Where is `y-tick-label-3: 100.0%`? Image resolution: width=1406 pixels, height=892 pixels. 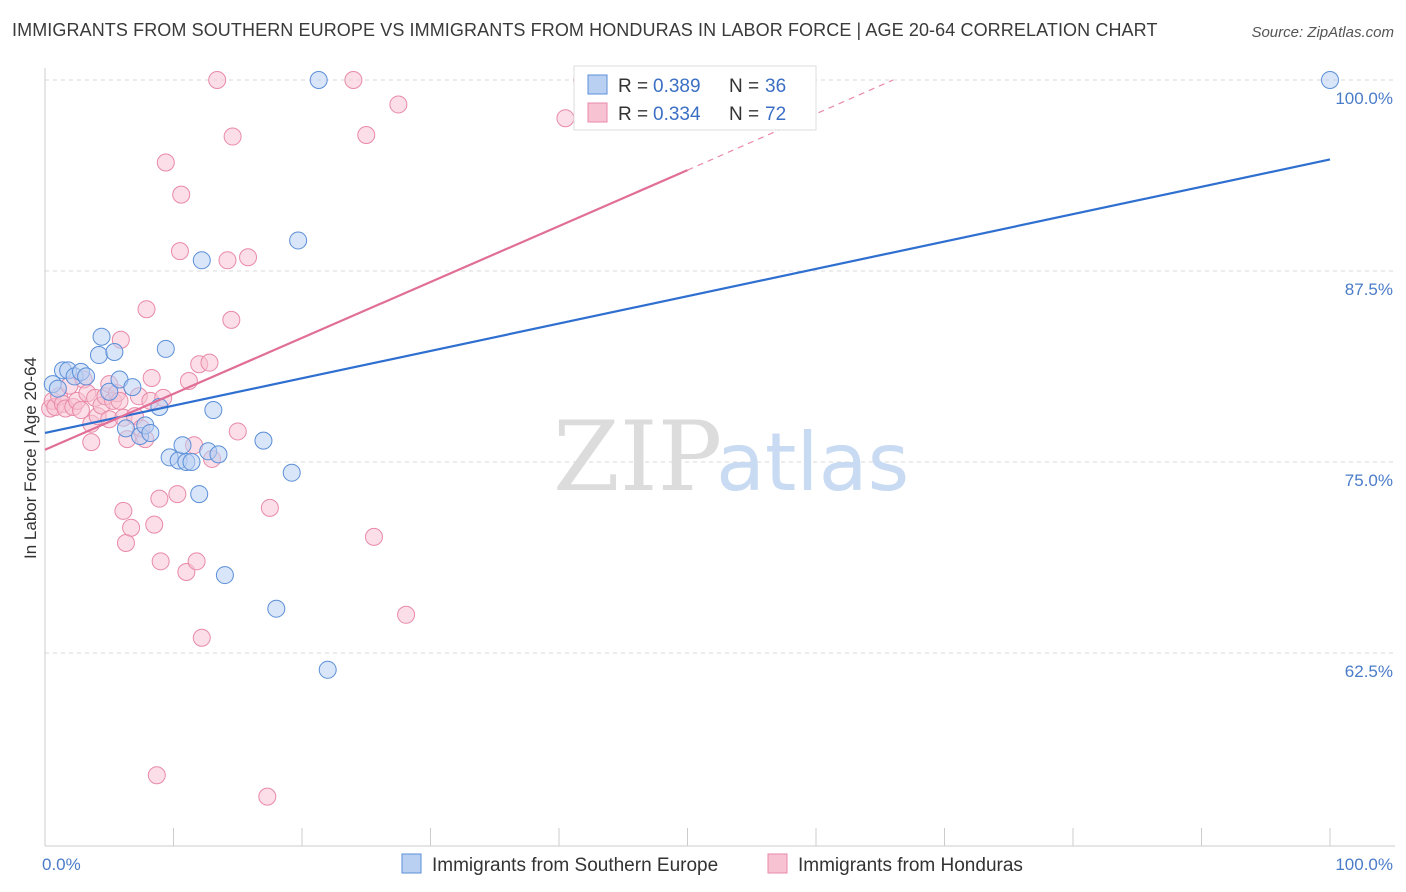
y-tick-label-3: 100.0% is located at coordinates (1364, 98).